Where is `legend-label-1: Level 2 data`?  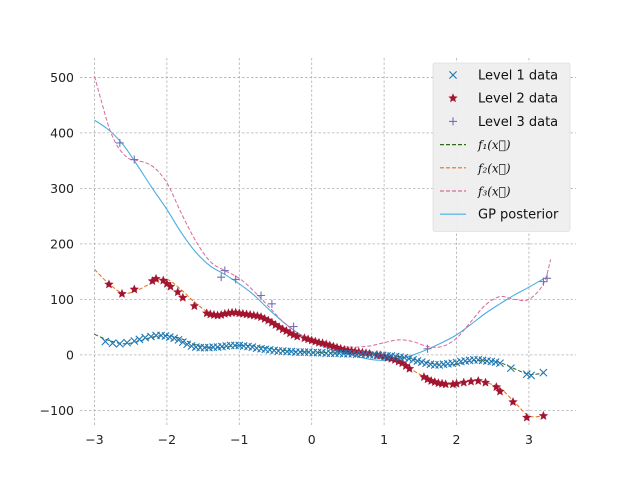
legend-label-1: Level 2 data is located at coordinates (518, 99).